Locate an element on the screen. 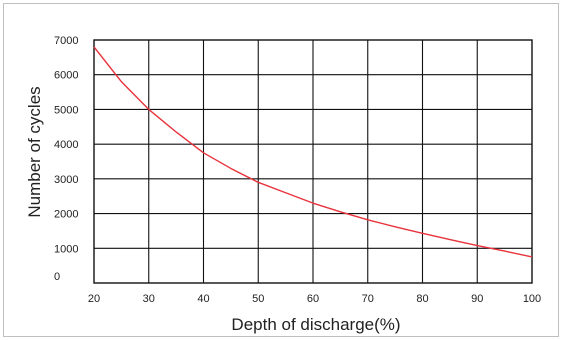 This screenshot has width=564, height=340. x-tick-label: 70 is located at coordinates (368, 299).